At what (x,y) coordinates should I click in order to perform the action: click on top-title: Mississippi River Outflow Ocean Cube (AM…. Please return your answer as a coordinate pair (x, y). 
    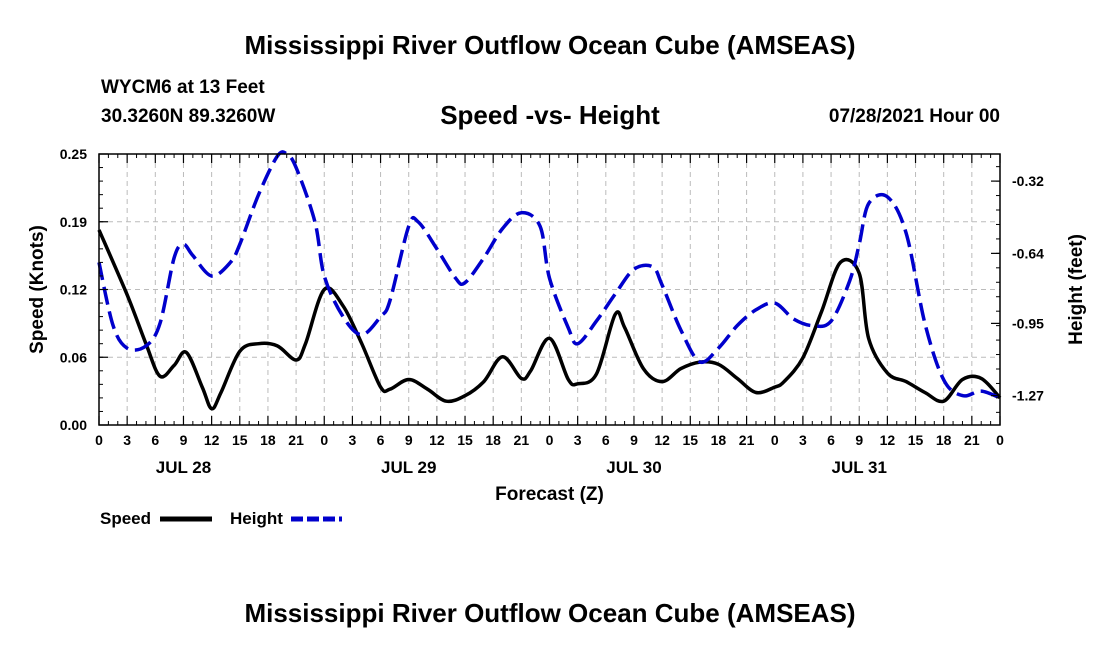
    Looking at the image, I should click on (550, 45).